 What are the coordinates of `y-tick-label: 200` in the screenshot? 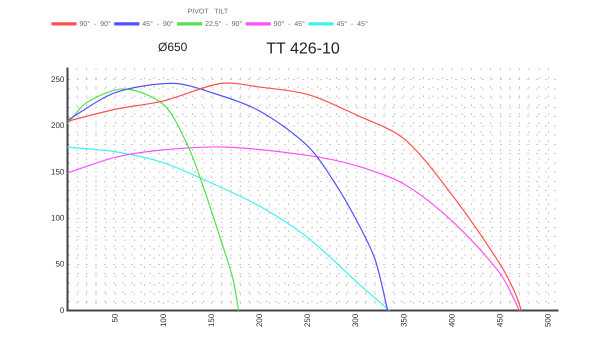 It's located at (57, 125).